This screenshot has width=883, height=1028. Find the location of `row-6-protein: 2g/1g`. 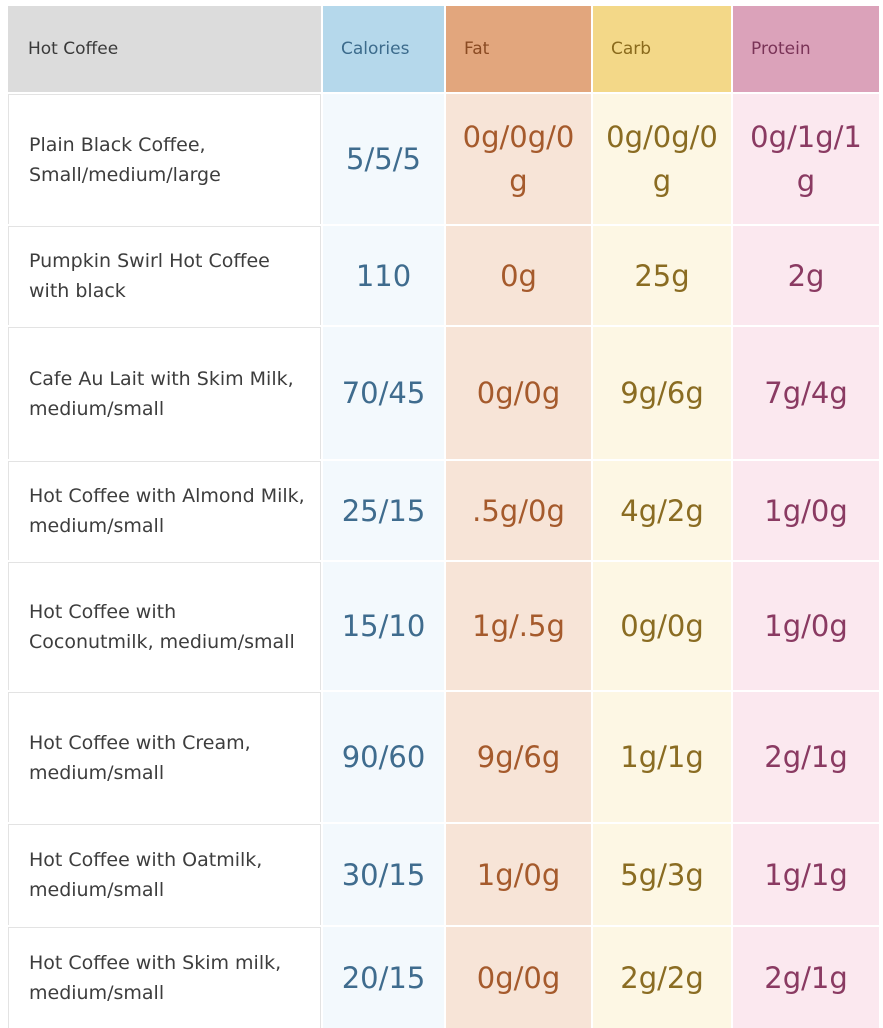

row-6-protein: 2g/1g is located at coordinates (806, 757).